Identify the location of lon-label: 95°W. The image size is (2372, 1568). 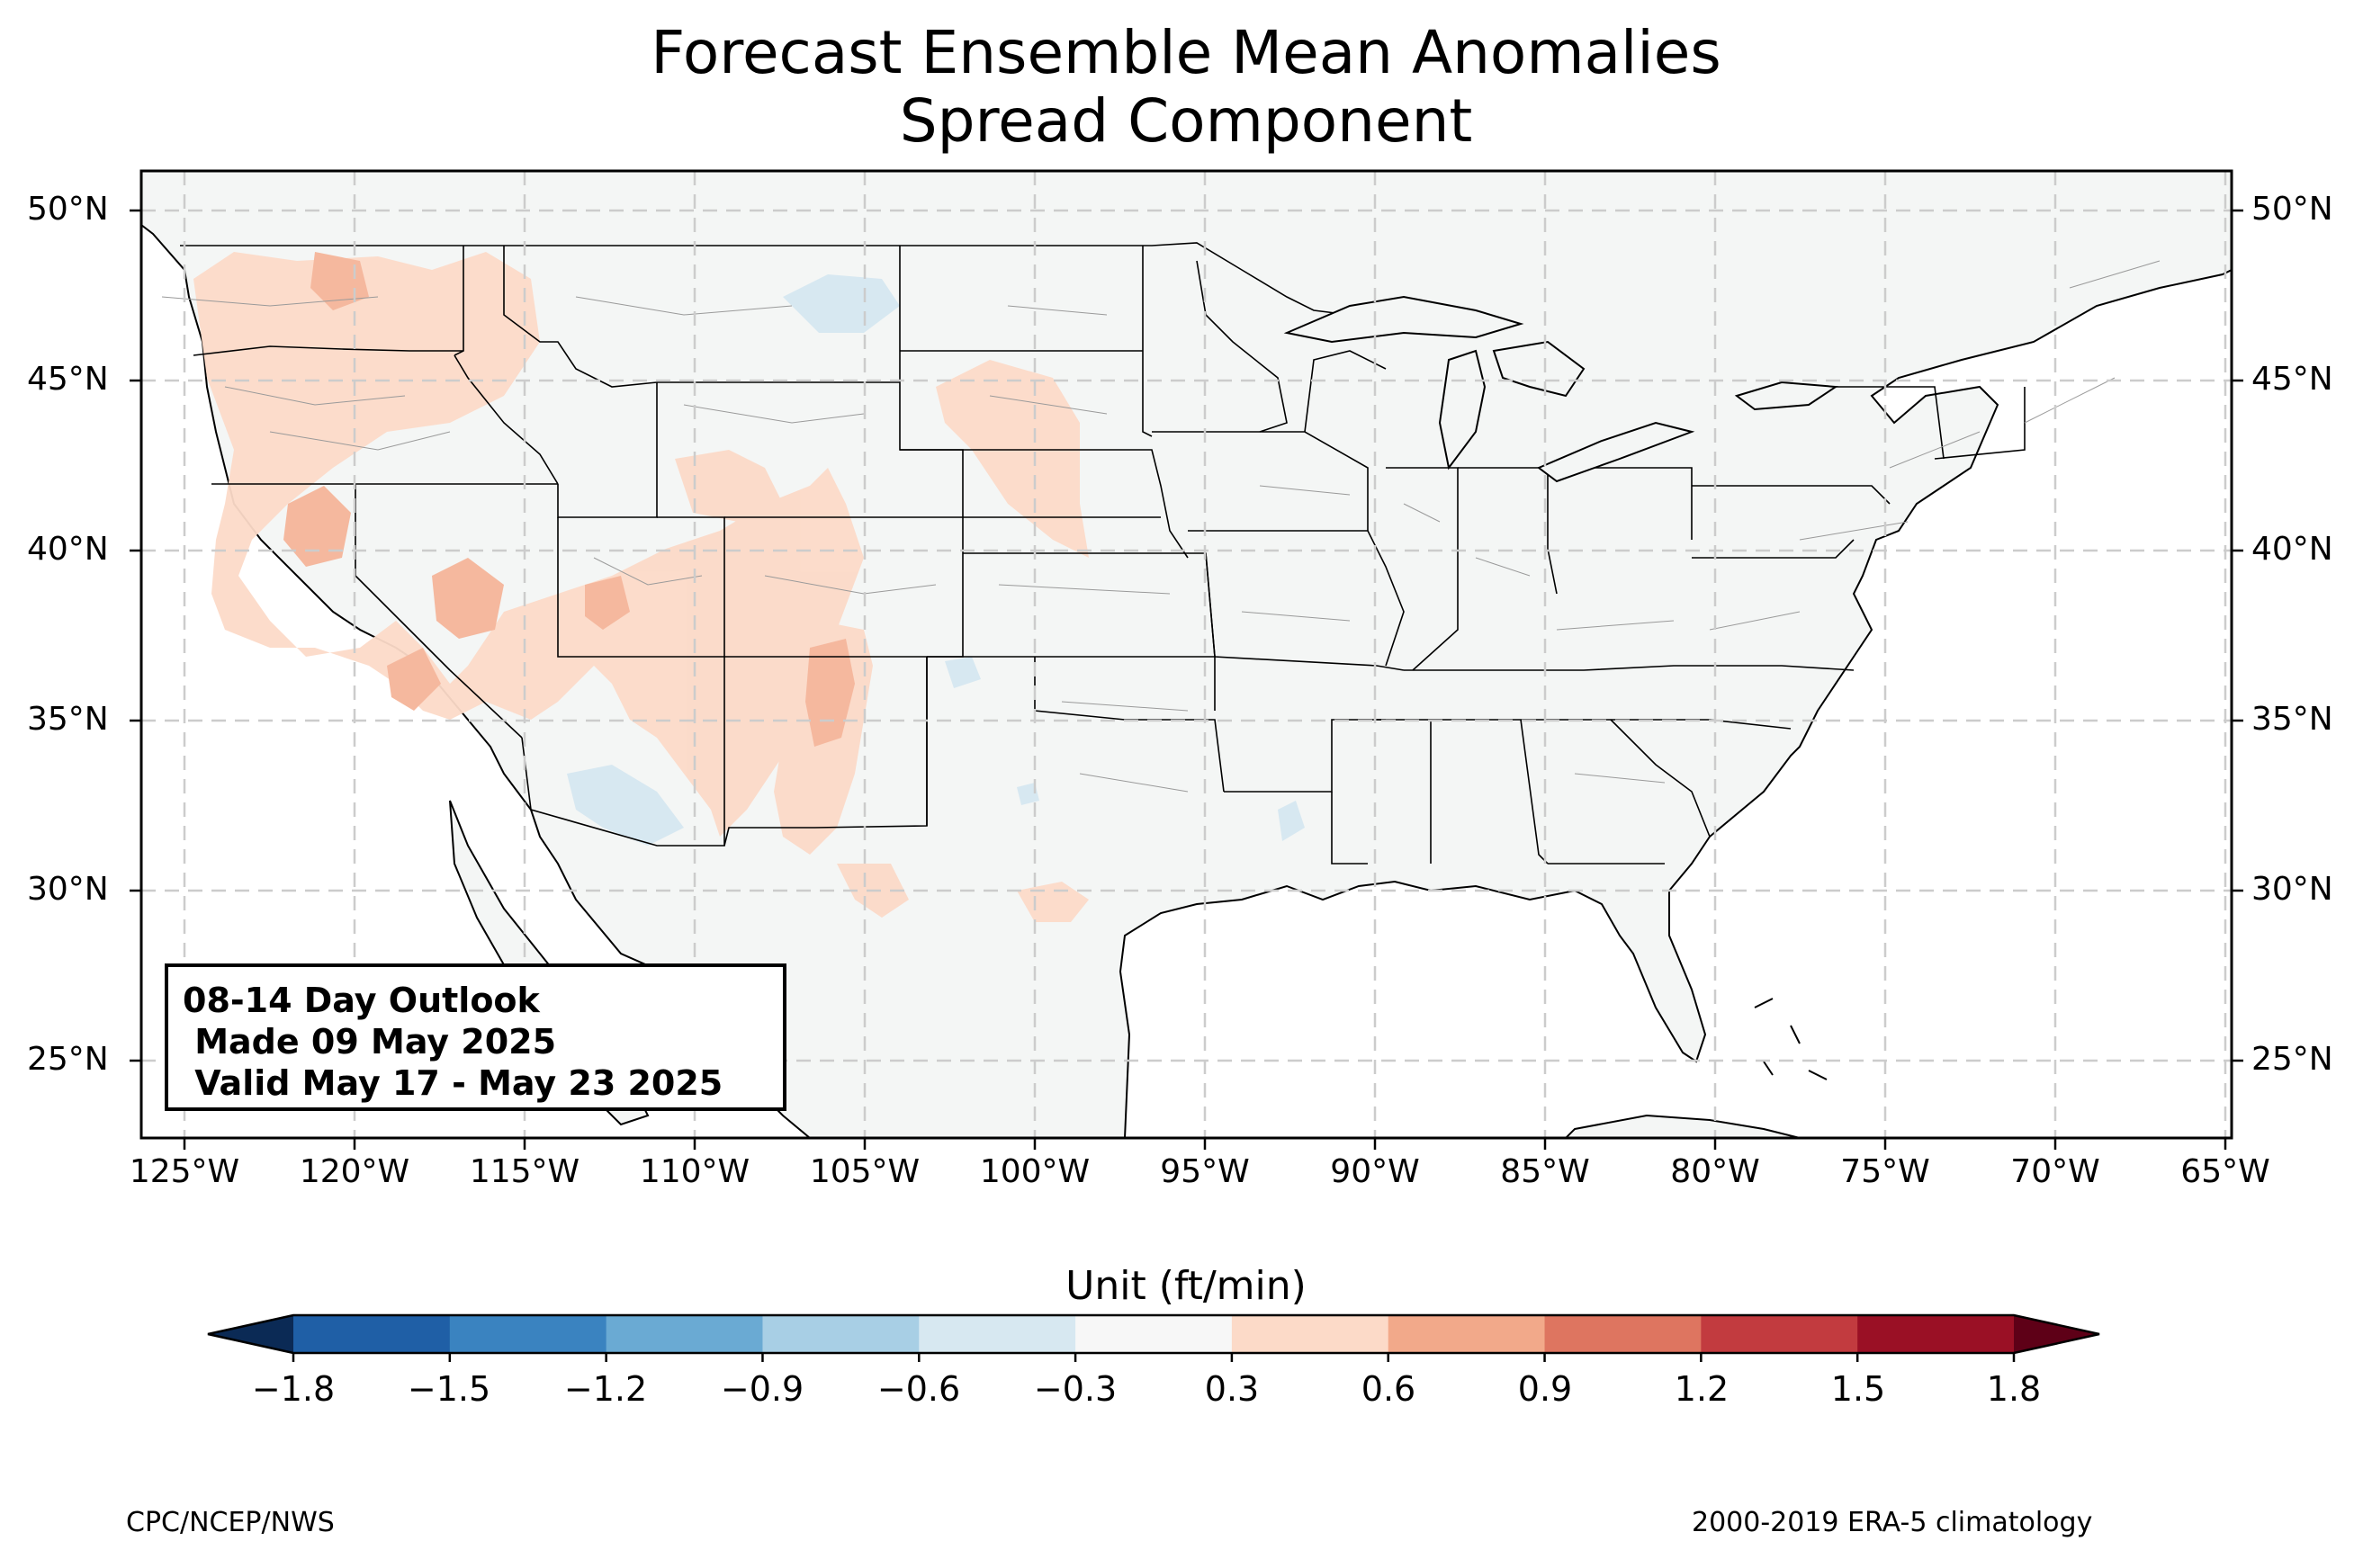
(1205, 1171).